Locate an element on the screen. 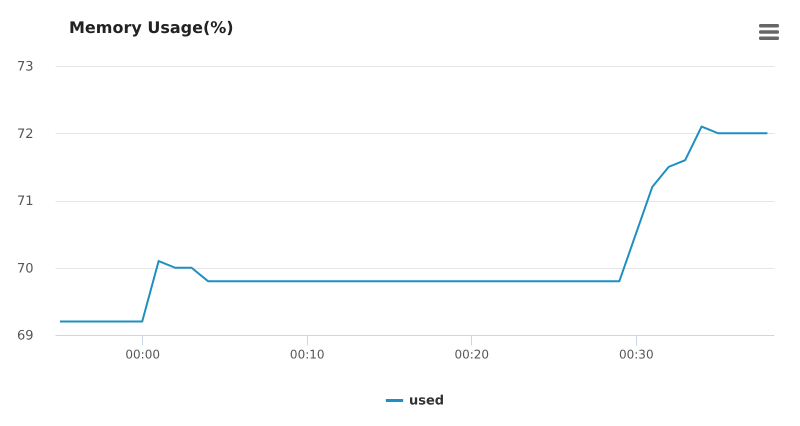 This screenshot has height=426, width=800. x-tick-label: 00:30 is located at coordinates (636, 355).